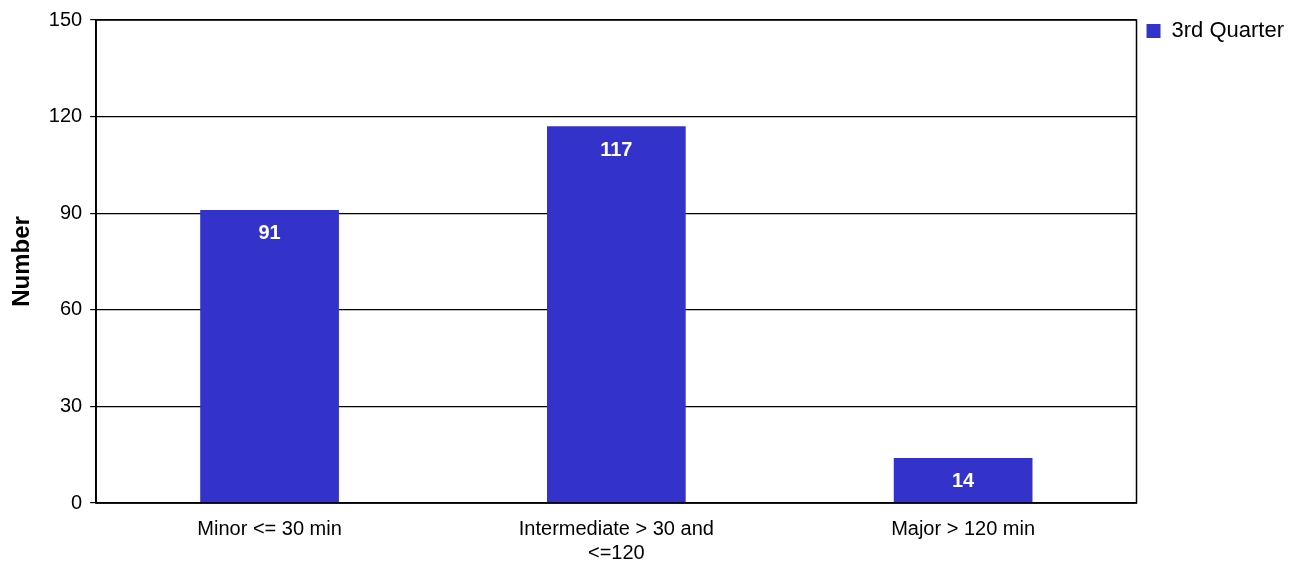 Image resolution: width=1304 pixels, height=571 pixels. What do you see at coordinates (65, 115) in the screenshot?
I see `y-tick-label: 120` at bounding box center [65, 115].